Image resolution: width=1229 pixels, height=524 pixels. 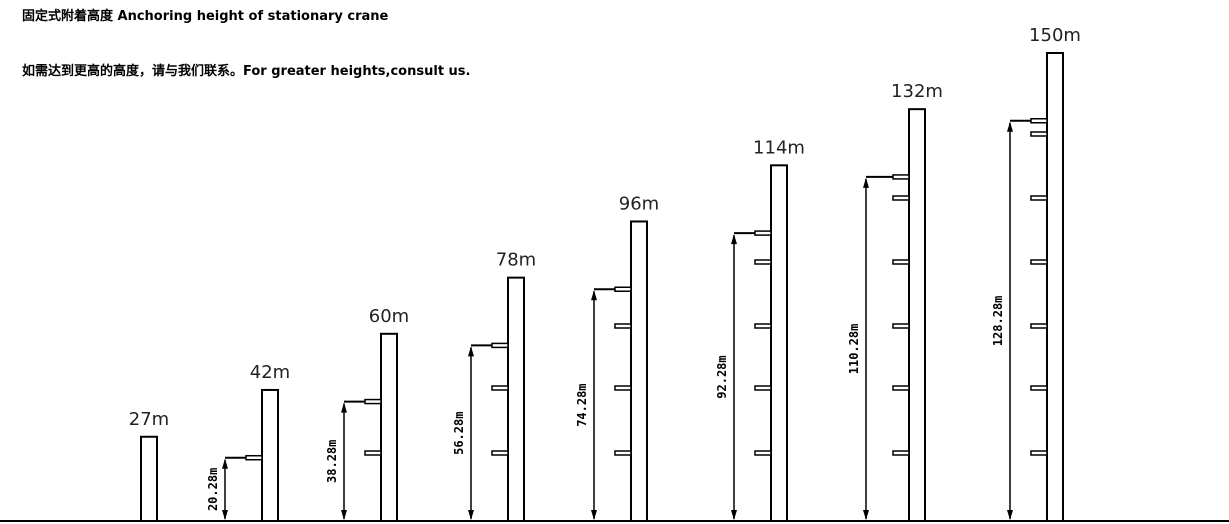 What do you see at coordinates (917, 91) in the screenshot?
I see `crane-height-label: 132m` at bounding box center [917, 91].